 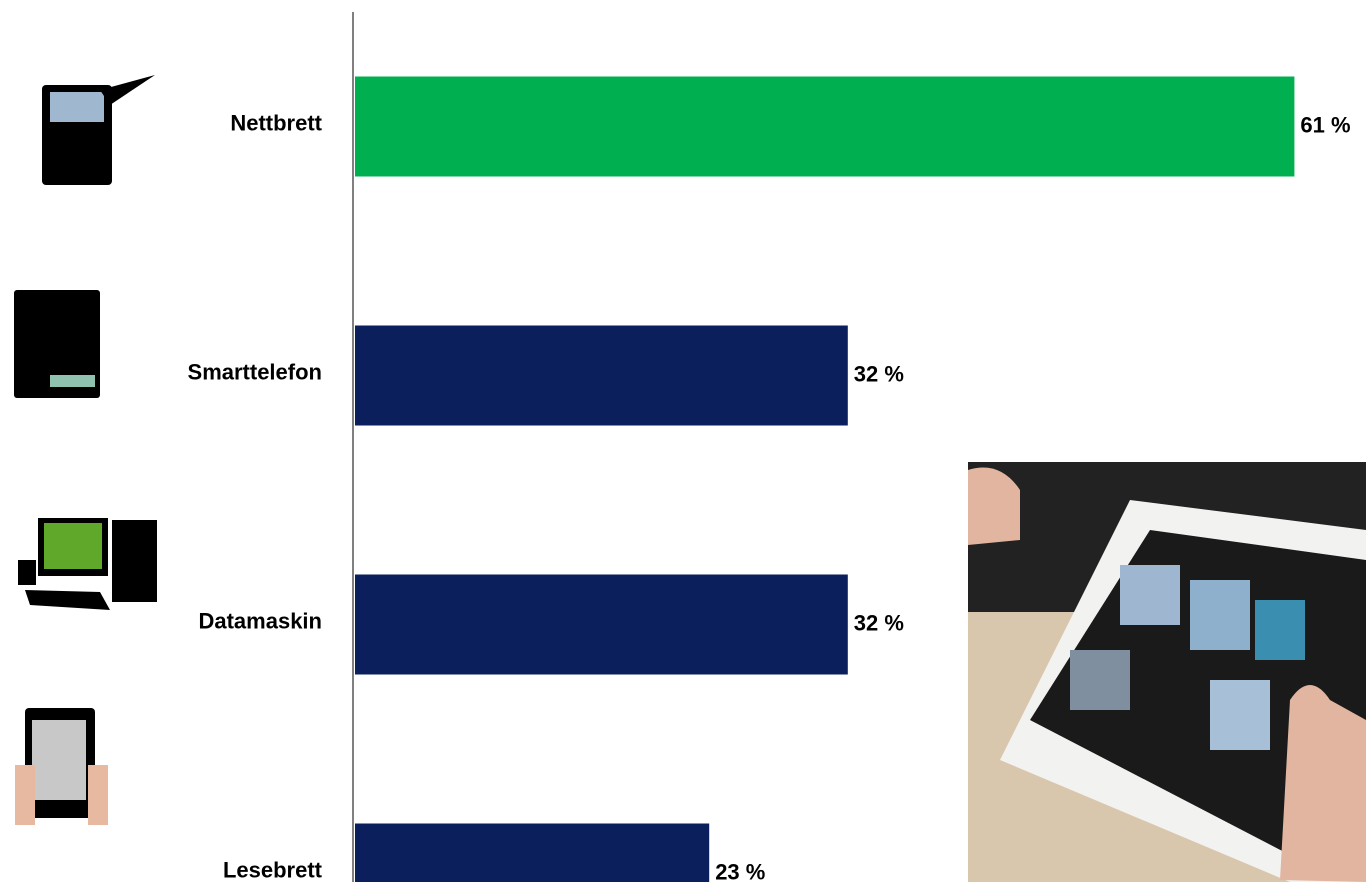 What do you see at coordinates (61, 766) in the screenshot?
I see `ereader-icon` at bounding box center [61, 766].